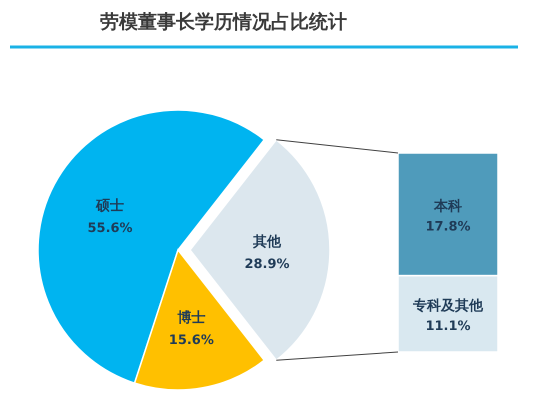  I want to click on data-label: 15.6%, so click(191, 340).